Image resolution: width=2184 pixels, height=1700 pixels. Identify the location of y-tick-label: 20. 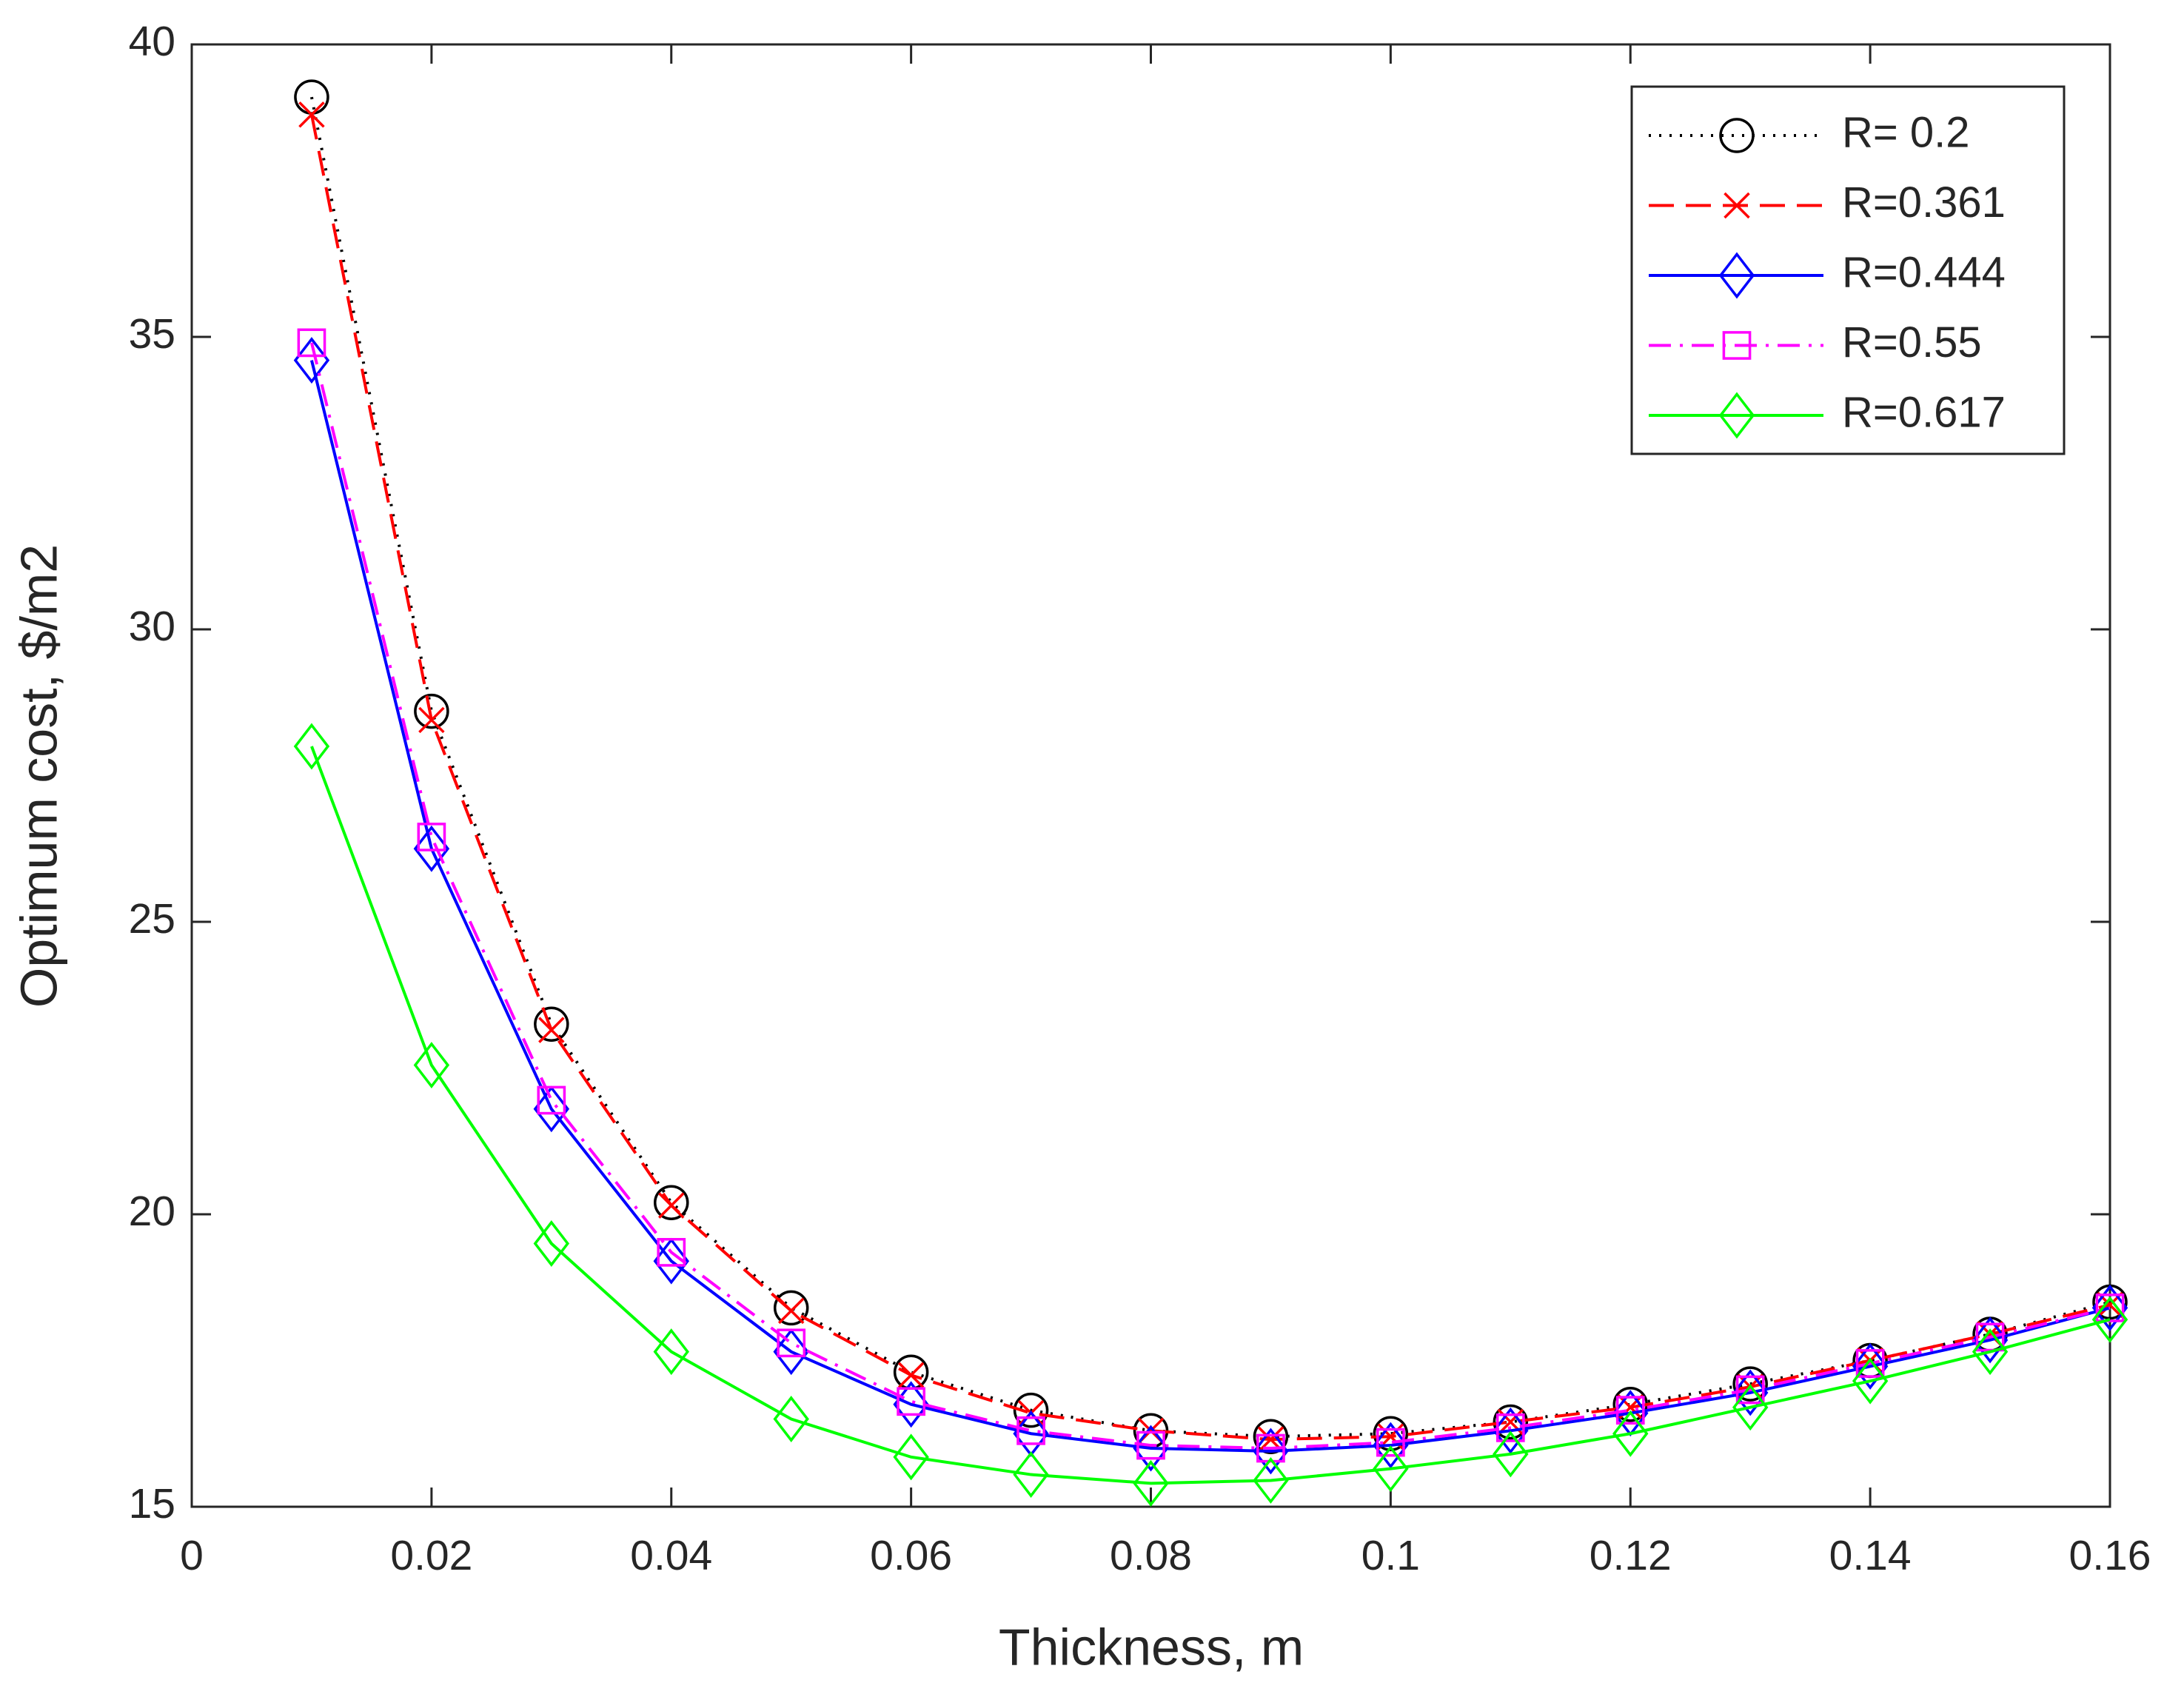
(152, 1211).